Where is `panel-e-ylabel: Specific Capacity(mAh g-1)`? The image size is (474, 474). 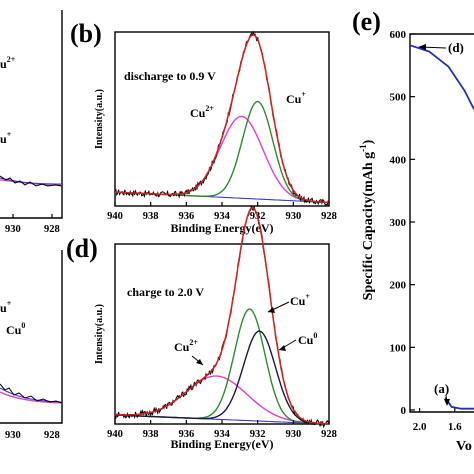 panel-e-ylabel: Specific Capacity(mAh g-1) is located at coordinates (367, 219).